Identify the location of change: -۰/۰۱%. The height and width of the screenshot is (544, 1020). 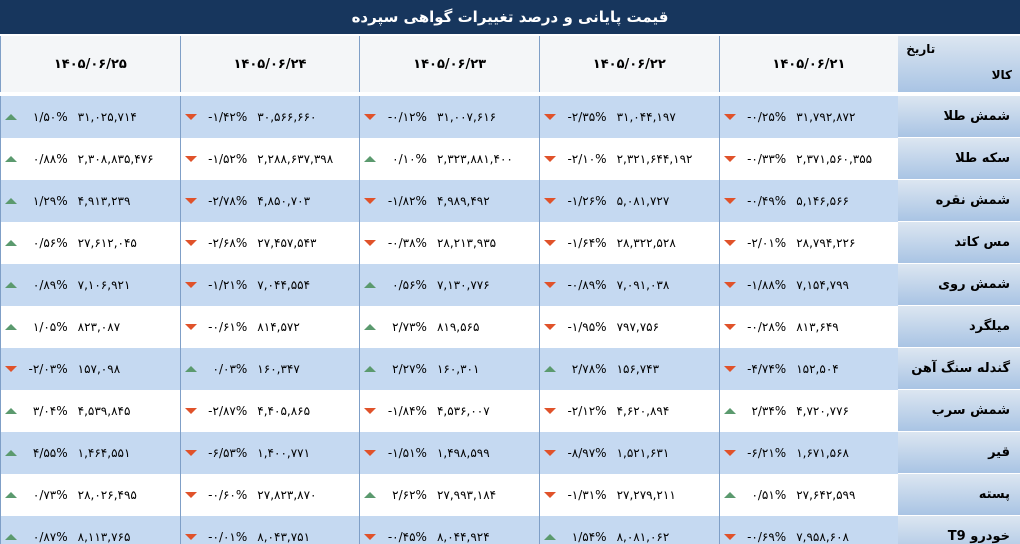
(216, 537).